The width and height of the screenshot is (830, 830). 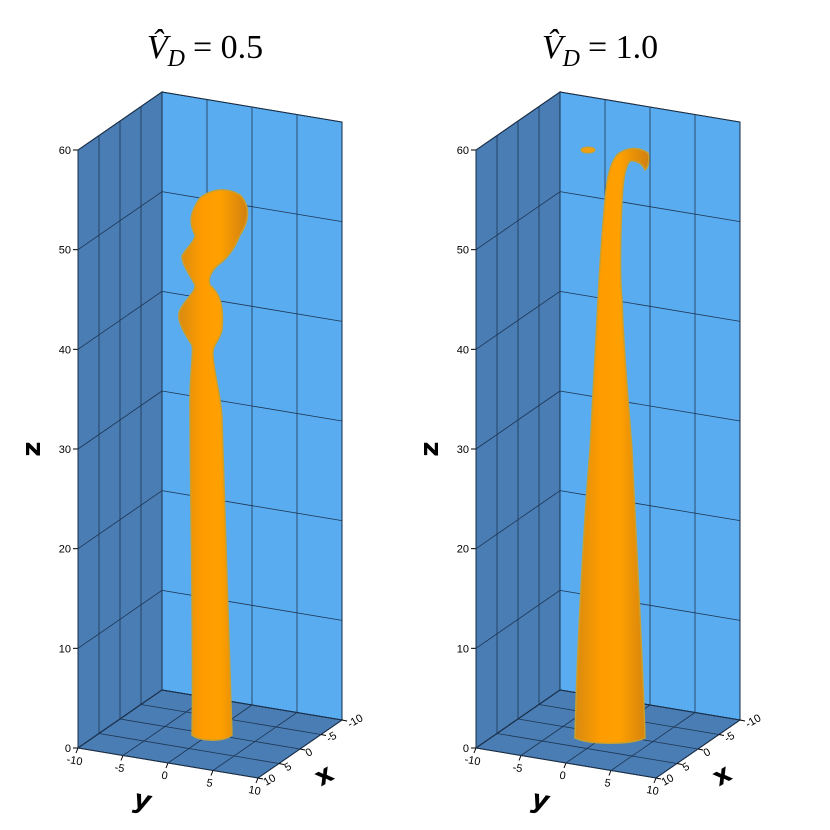 I want to click on title-rest: = 0.5, so click(x=228, y=47).